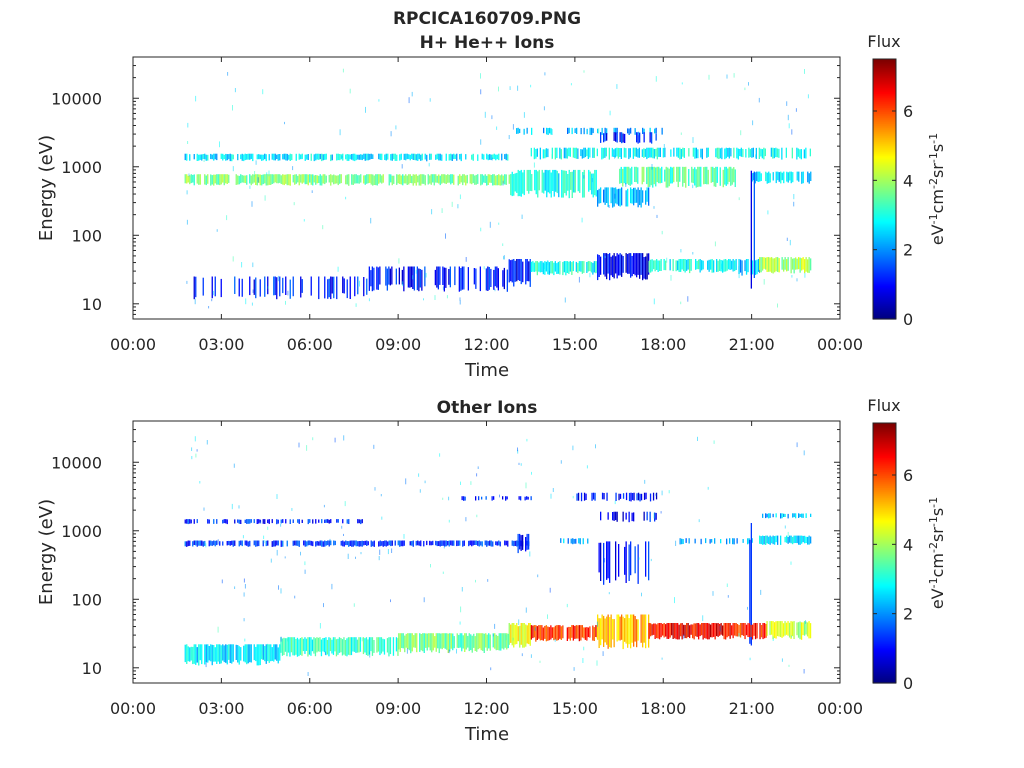 The height and width of the screenshot is (768, 1024). I want to click on y-tick-label: 10000, so click(76, 98).